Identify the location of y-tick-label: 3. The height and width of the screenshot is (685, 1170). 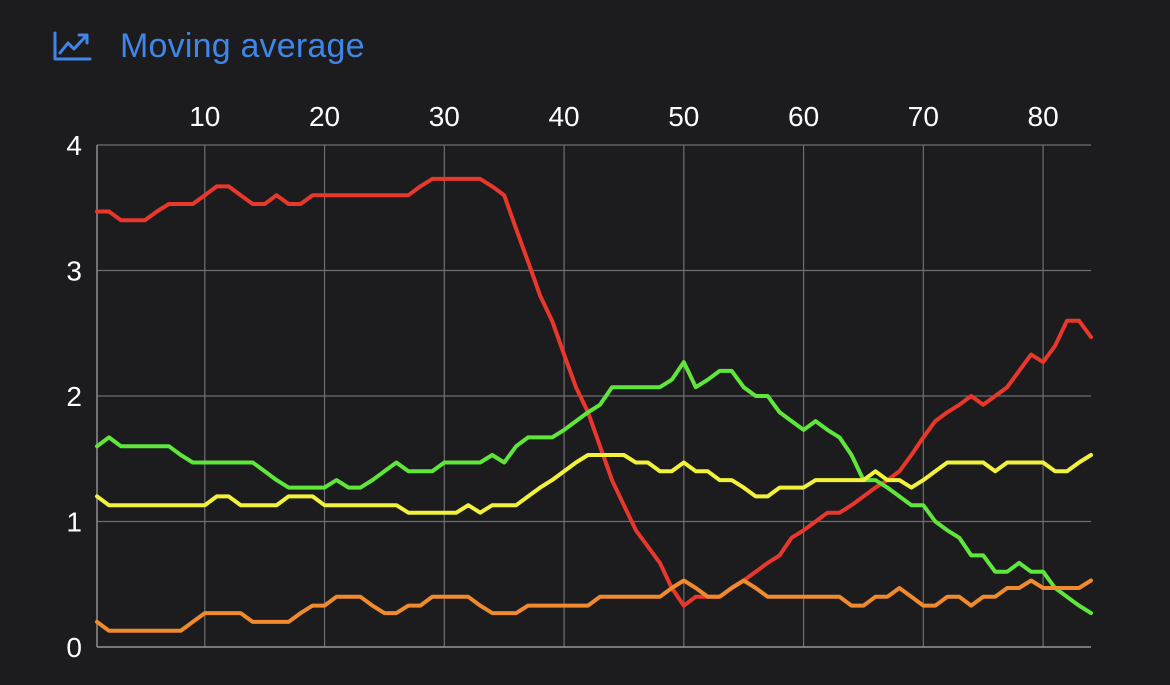
(74, 271).